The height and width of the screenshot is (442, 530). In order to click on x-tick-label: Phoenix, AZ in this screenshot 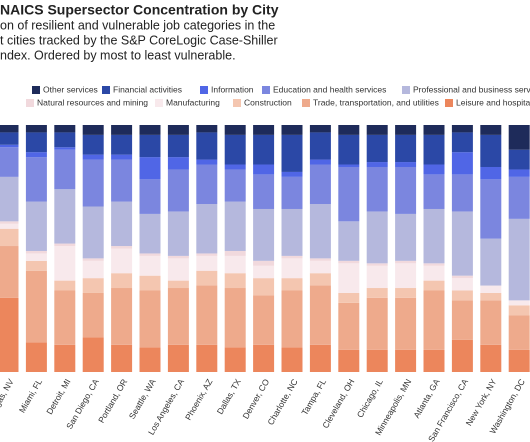, I will do `click(199, 399)`.